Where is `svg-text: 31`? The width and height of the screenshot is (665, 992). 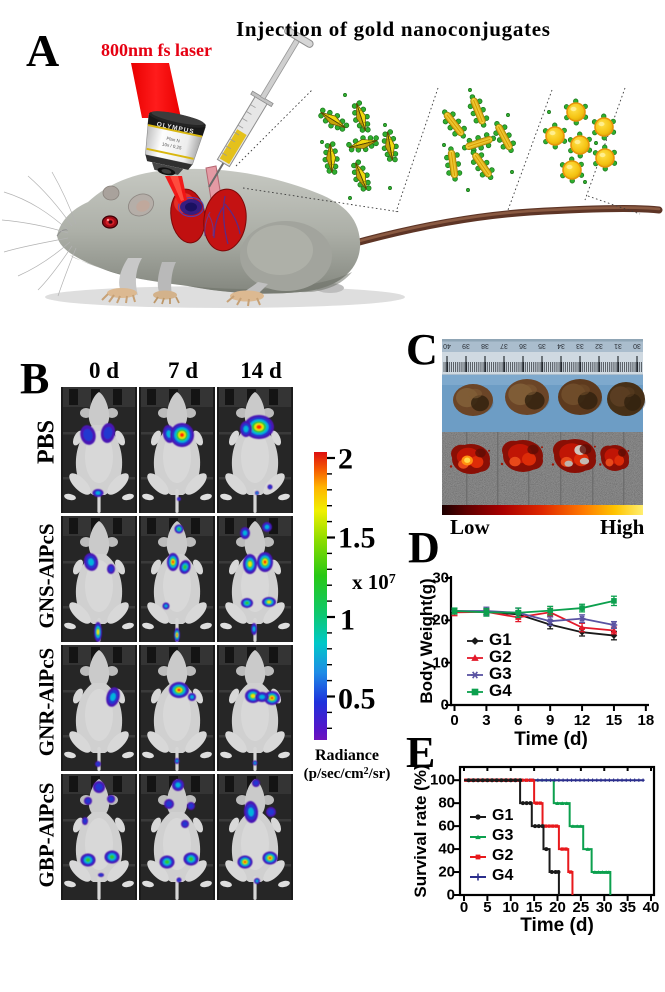 svg-text: 31 is located at coordinates (618, 345).